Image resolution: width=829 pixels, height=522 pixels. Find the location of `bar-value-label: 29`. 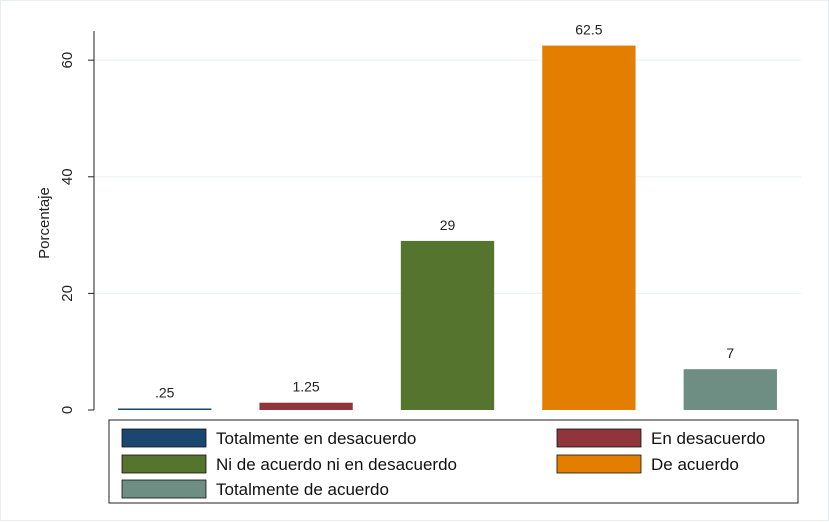

bar-value-label: 29 is located at coordinates (448, 225).